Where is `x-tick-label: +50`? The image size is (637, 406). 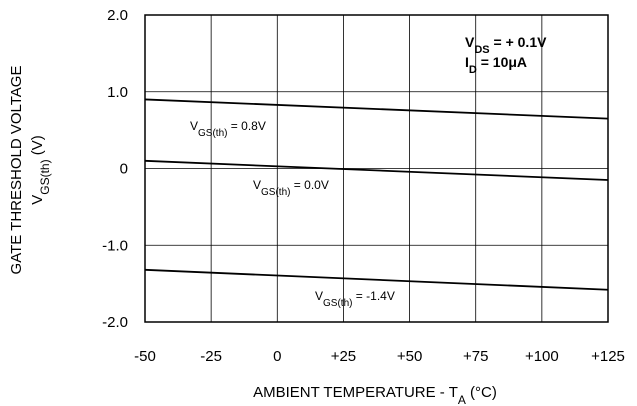 x-tick-label: +50 is located at coordinates (409, 356).